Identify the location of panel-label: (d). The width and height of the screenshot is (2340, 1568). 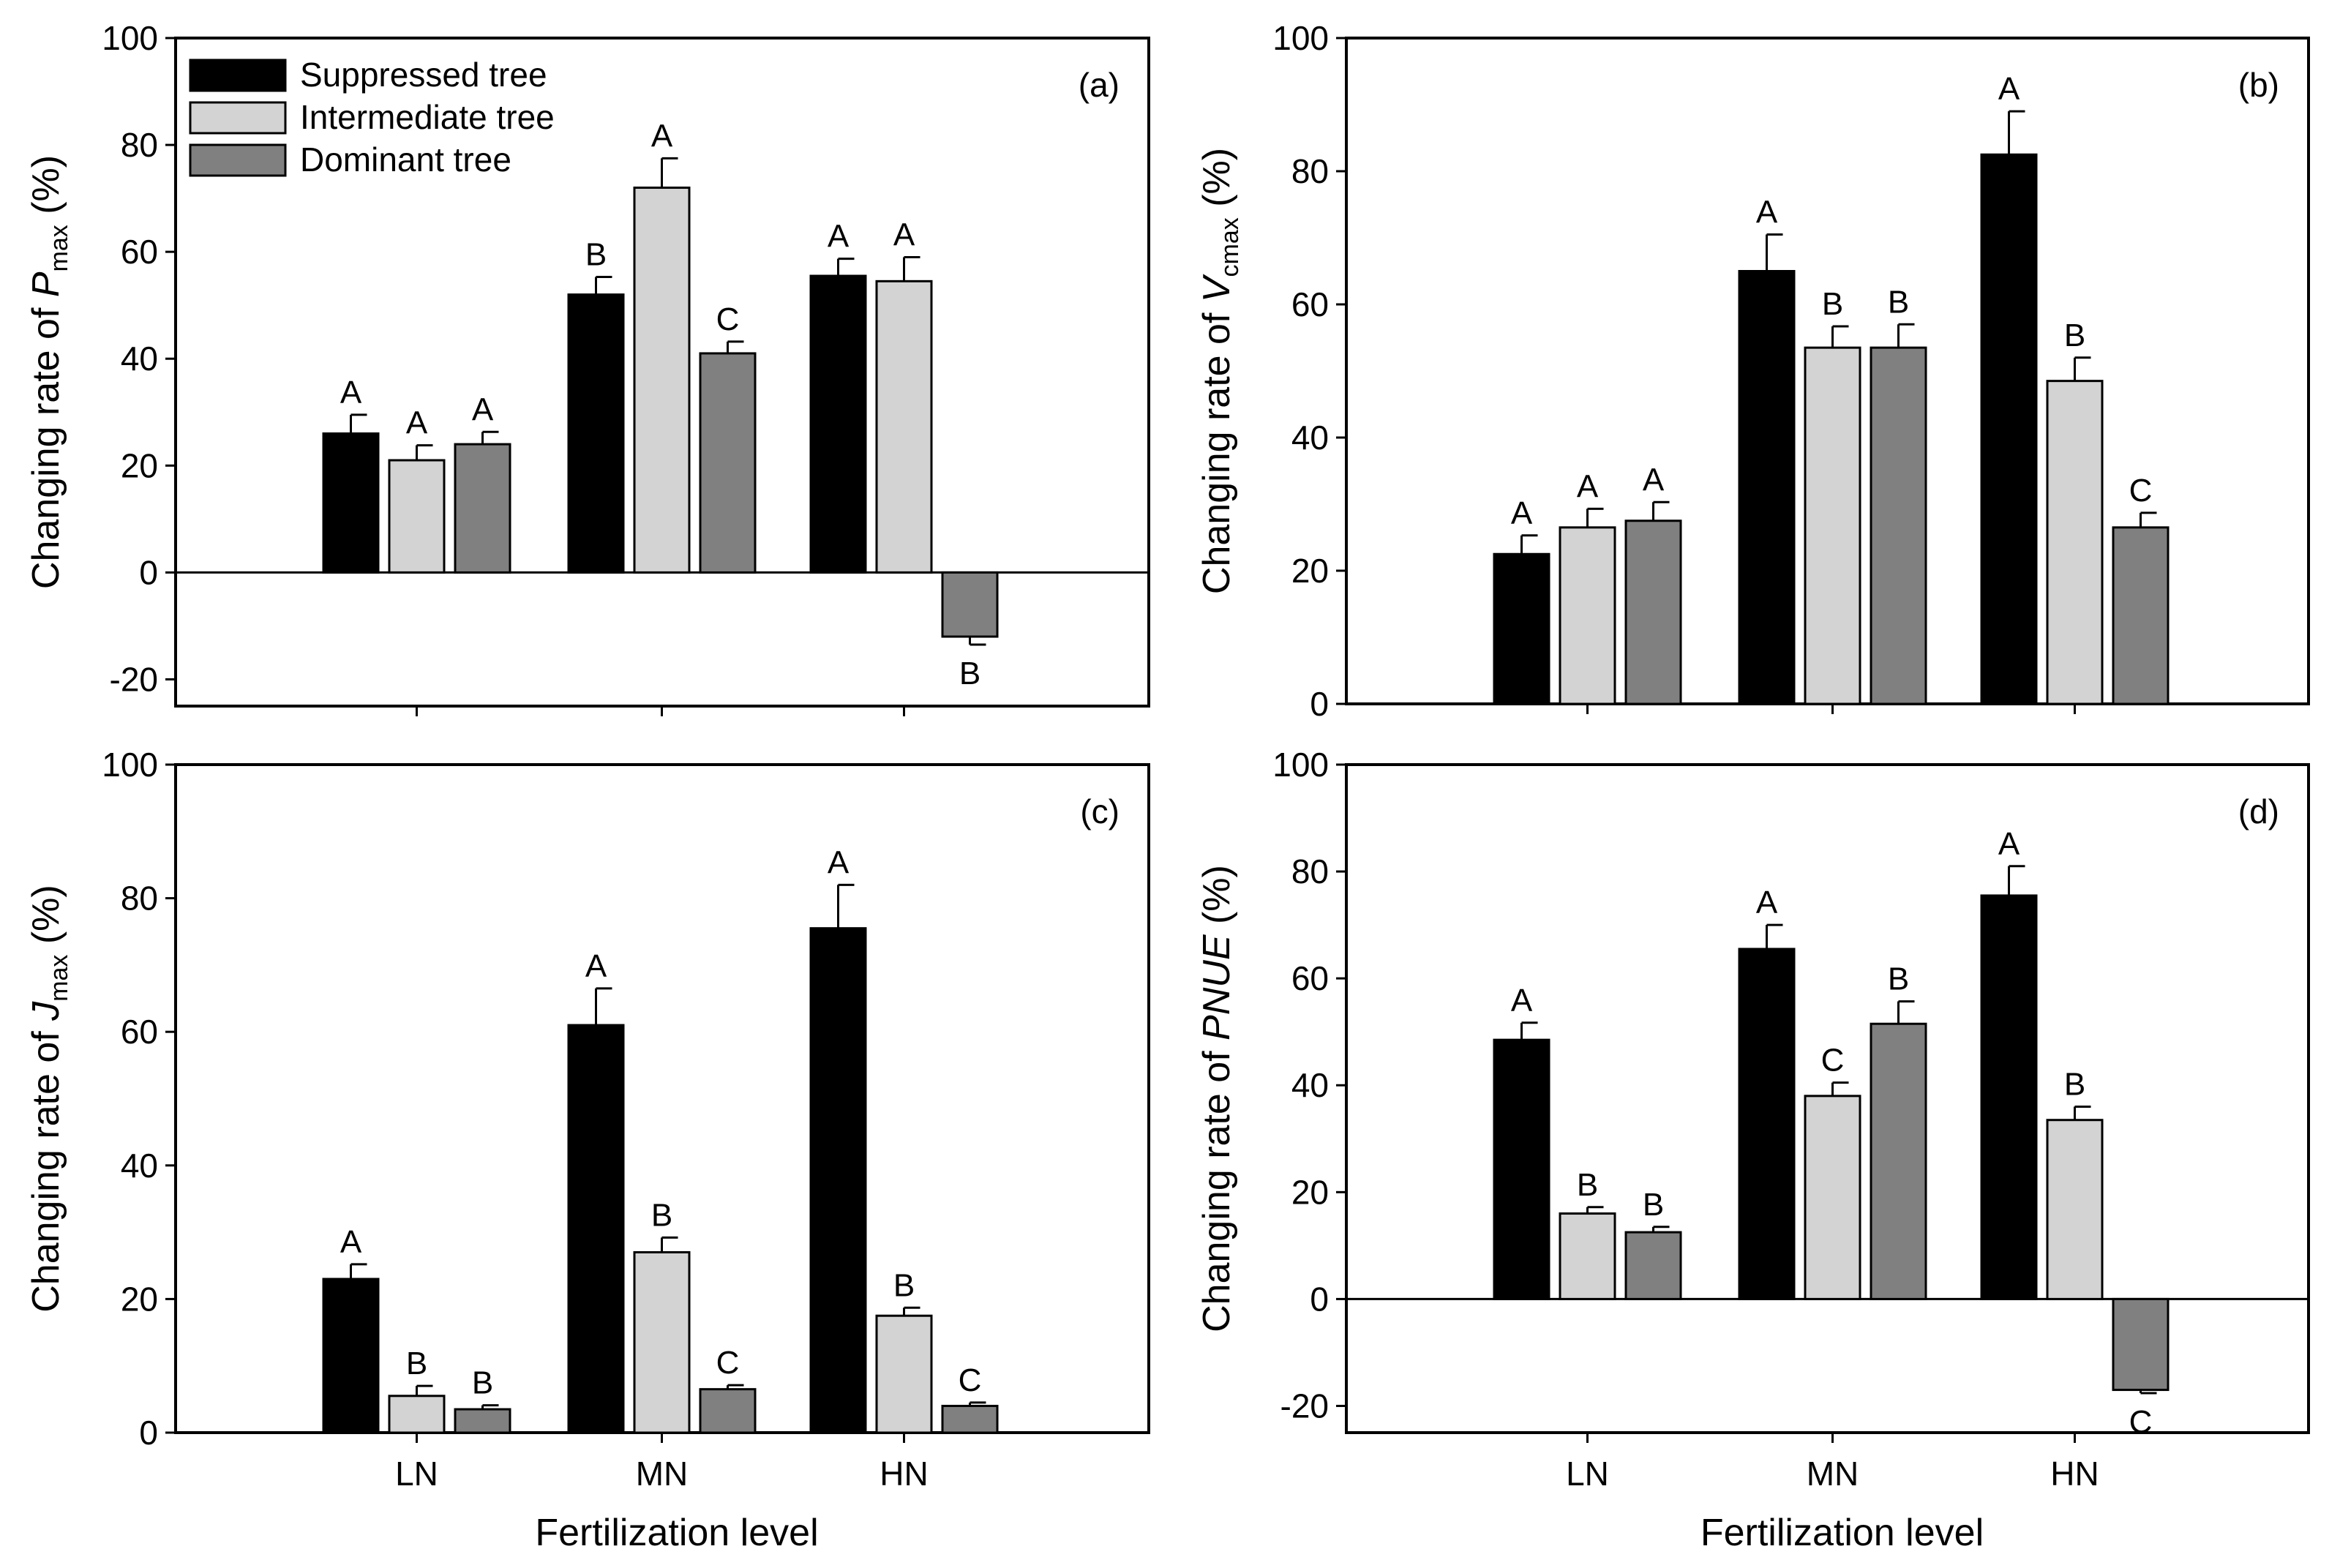
(2258, 811).